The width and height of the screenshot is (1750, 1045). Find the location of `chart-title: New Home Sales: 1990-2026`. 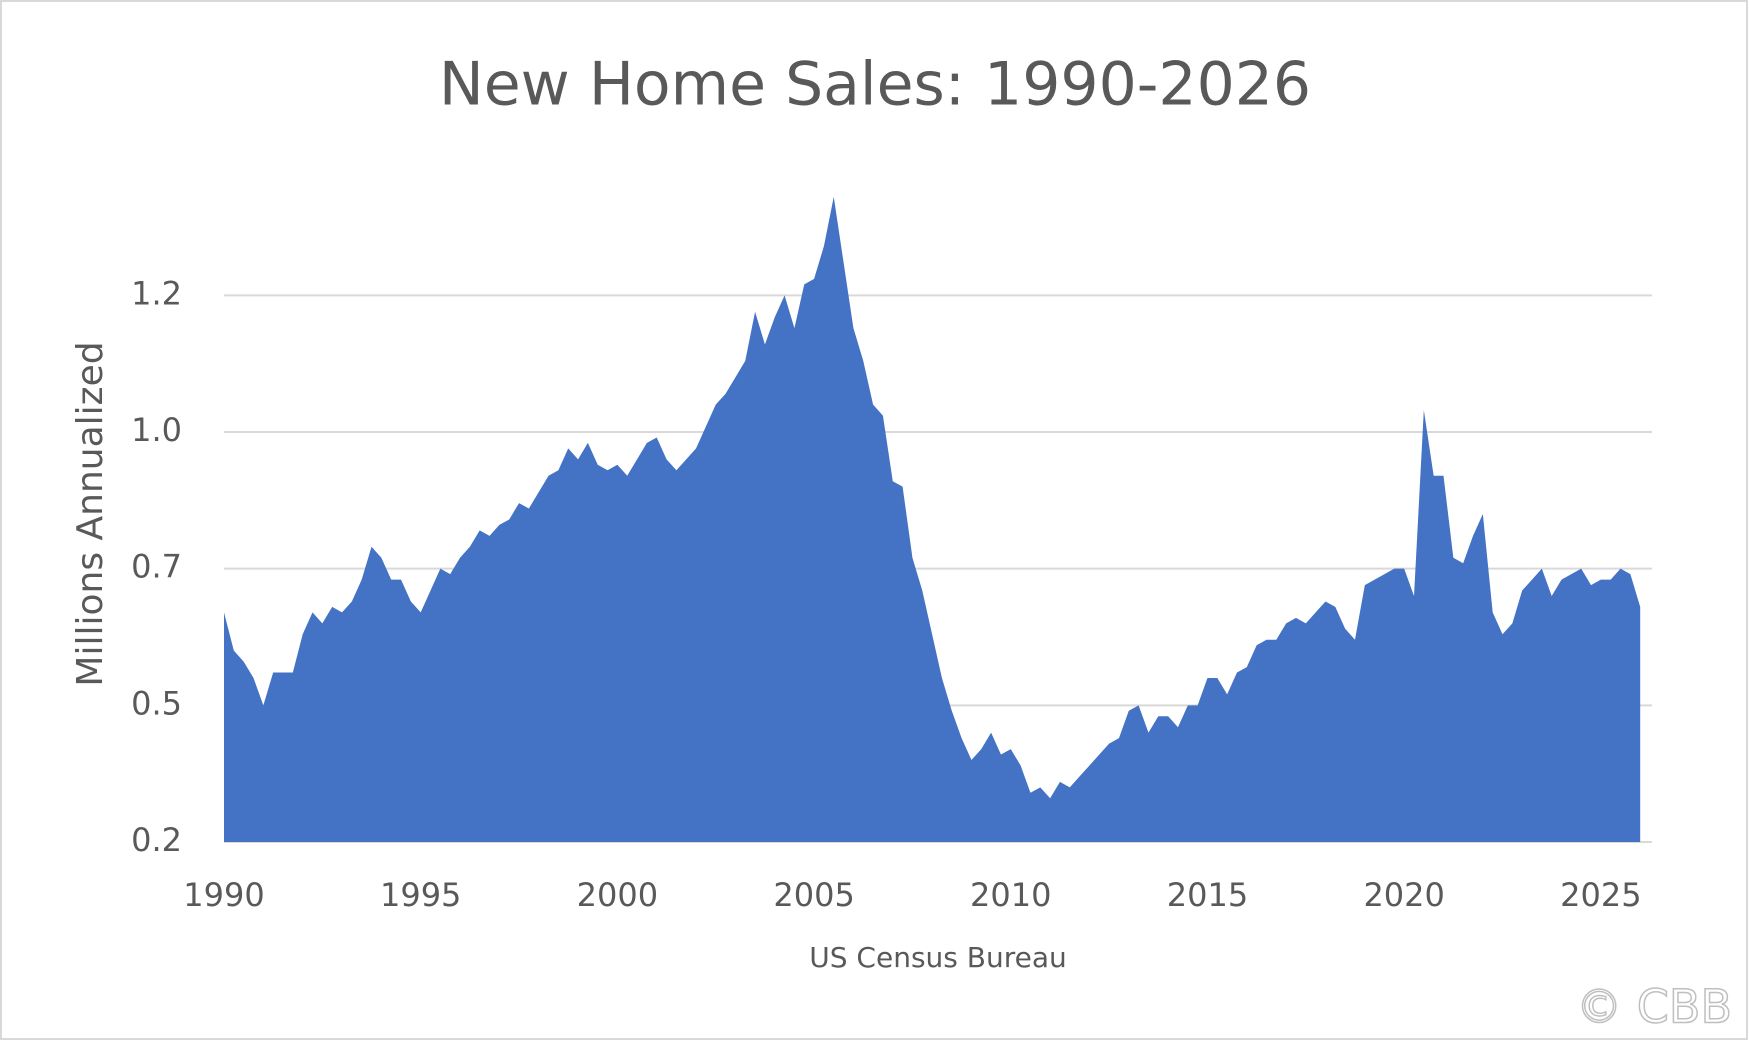

chart-title: New Home Sales: 1990-2026 is located at coordinates (875, 85).